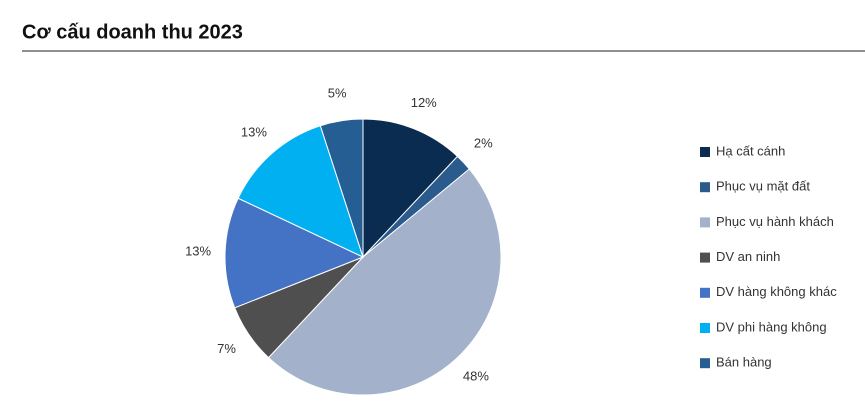 The height and width of the screenshot is (408, 865). Describe the element at coordinates (763, 186) in the screenshot. I see `legend-label: Phục vụ mặt đất` at that location.